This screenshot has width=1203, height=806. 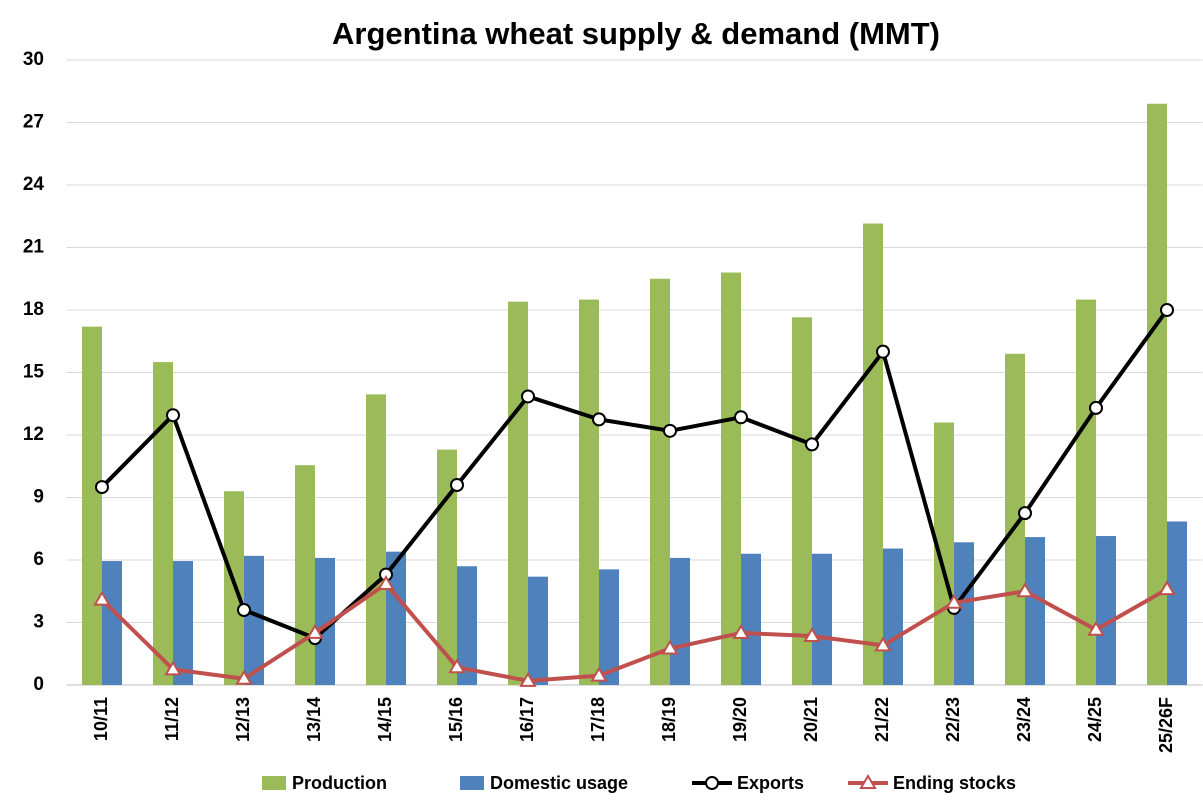 I want to click on y-tick-label: 24, so click(x=34, y=184).